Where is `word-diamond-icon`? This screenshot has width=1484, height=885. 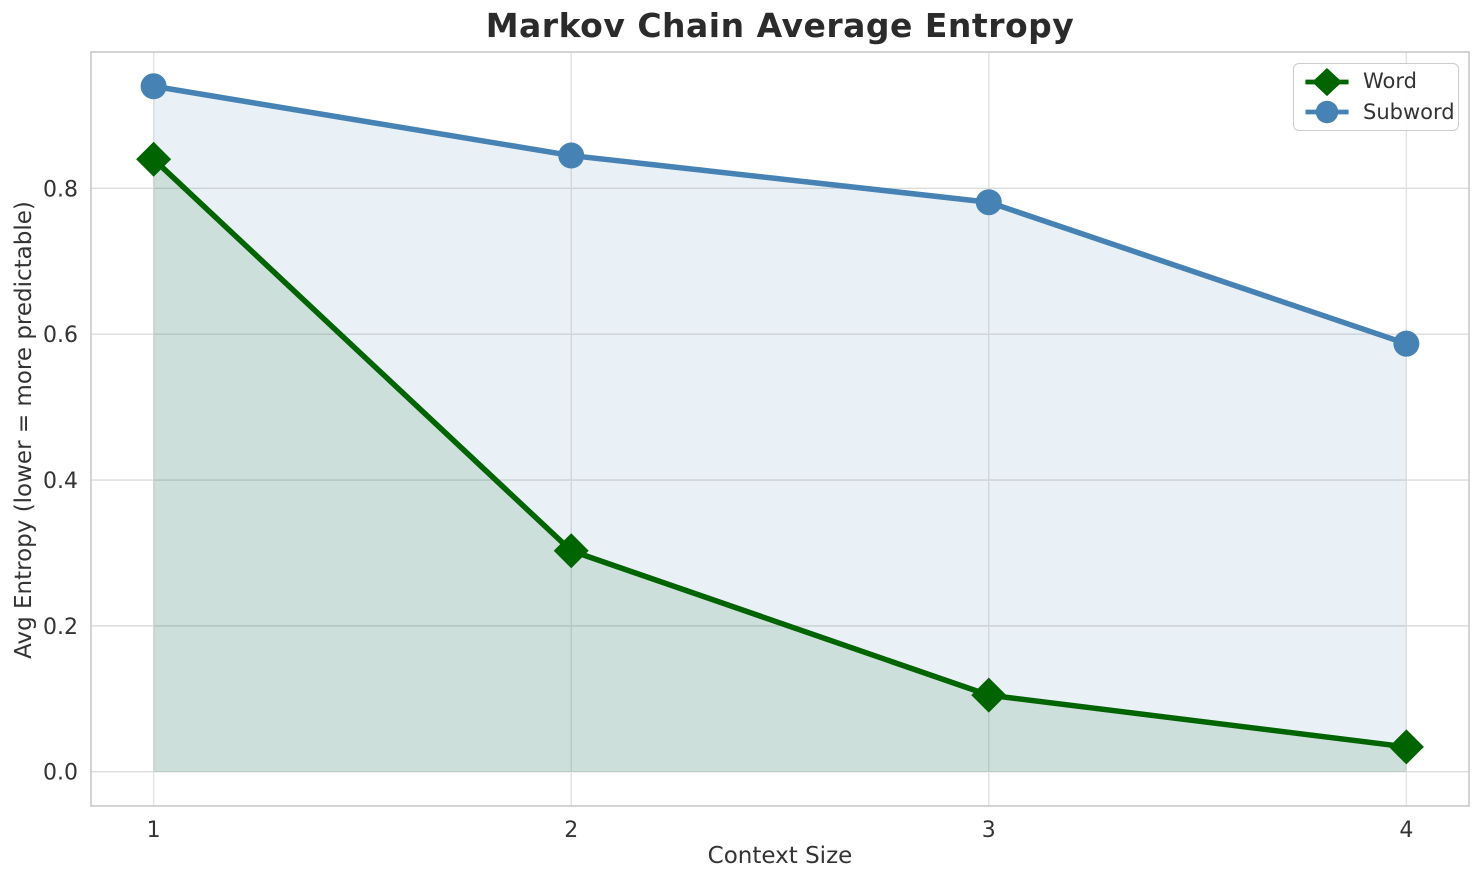
word-diamond-icon is located at coordinates (1327, 81).